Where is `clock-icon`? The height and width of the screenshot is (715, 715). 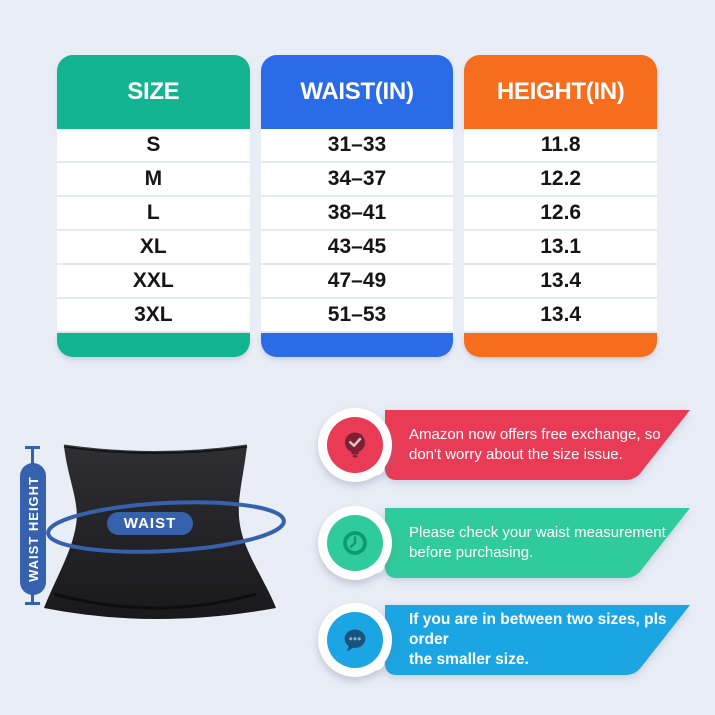 clock-icon is located at coordinates (355, 543).